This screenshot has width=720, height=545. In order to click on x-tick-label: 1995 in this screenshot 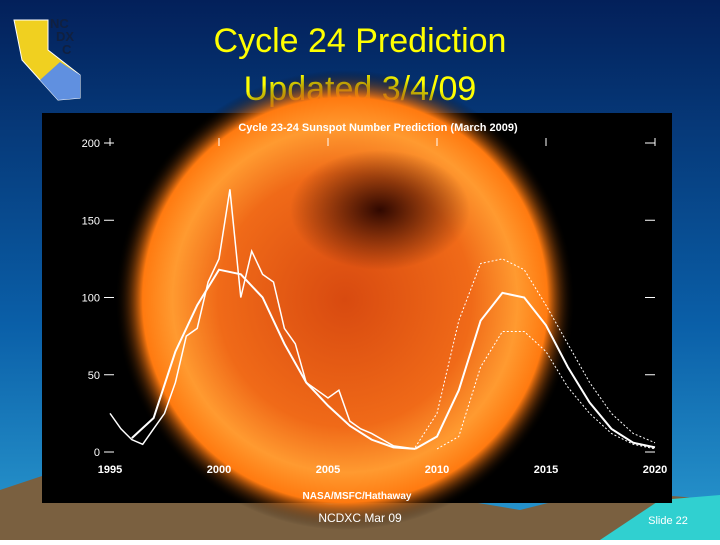, I will do `click(110, 470)`.